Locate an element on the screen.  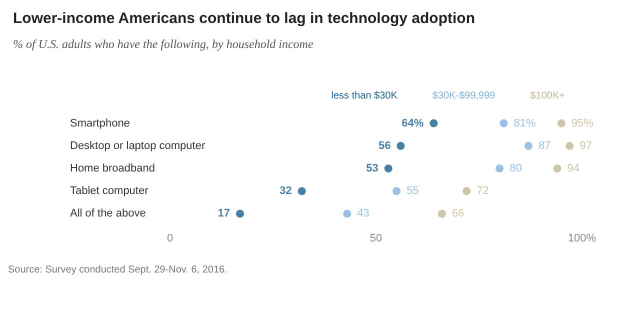
y-tick-label: Smartphone is located at coordinates (100, 123).